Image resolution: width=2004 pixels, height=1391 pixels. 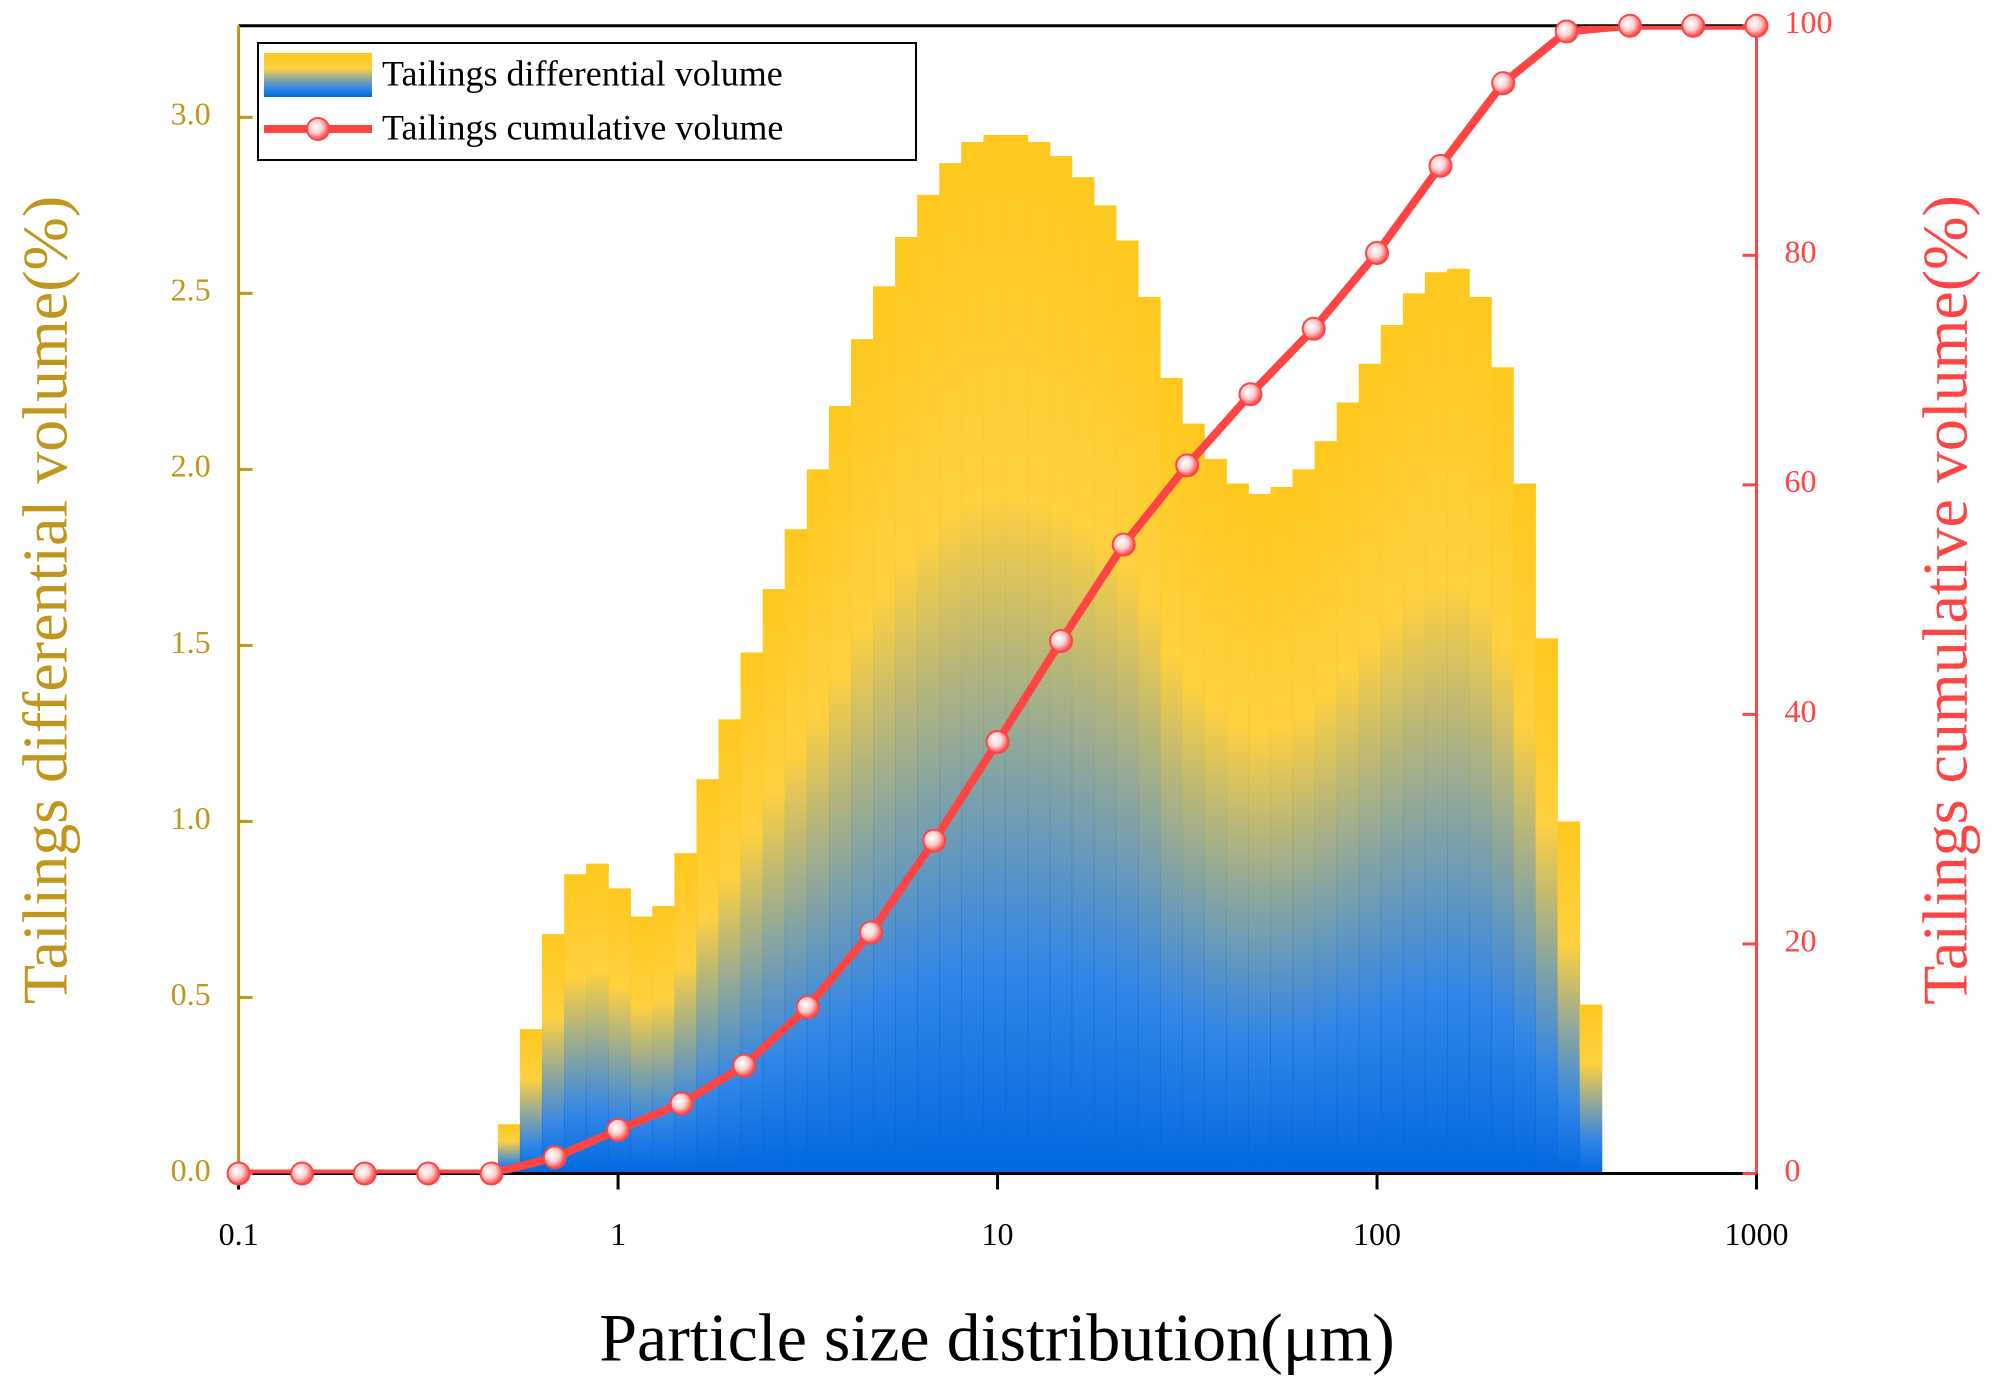 What do you see at coordinates (1377, 1234) in the screenshot?
I see `x-tick-label: 100` at bounding box center [1377, 1234].